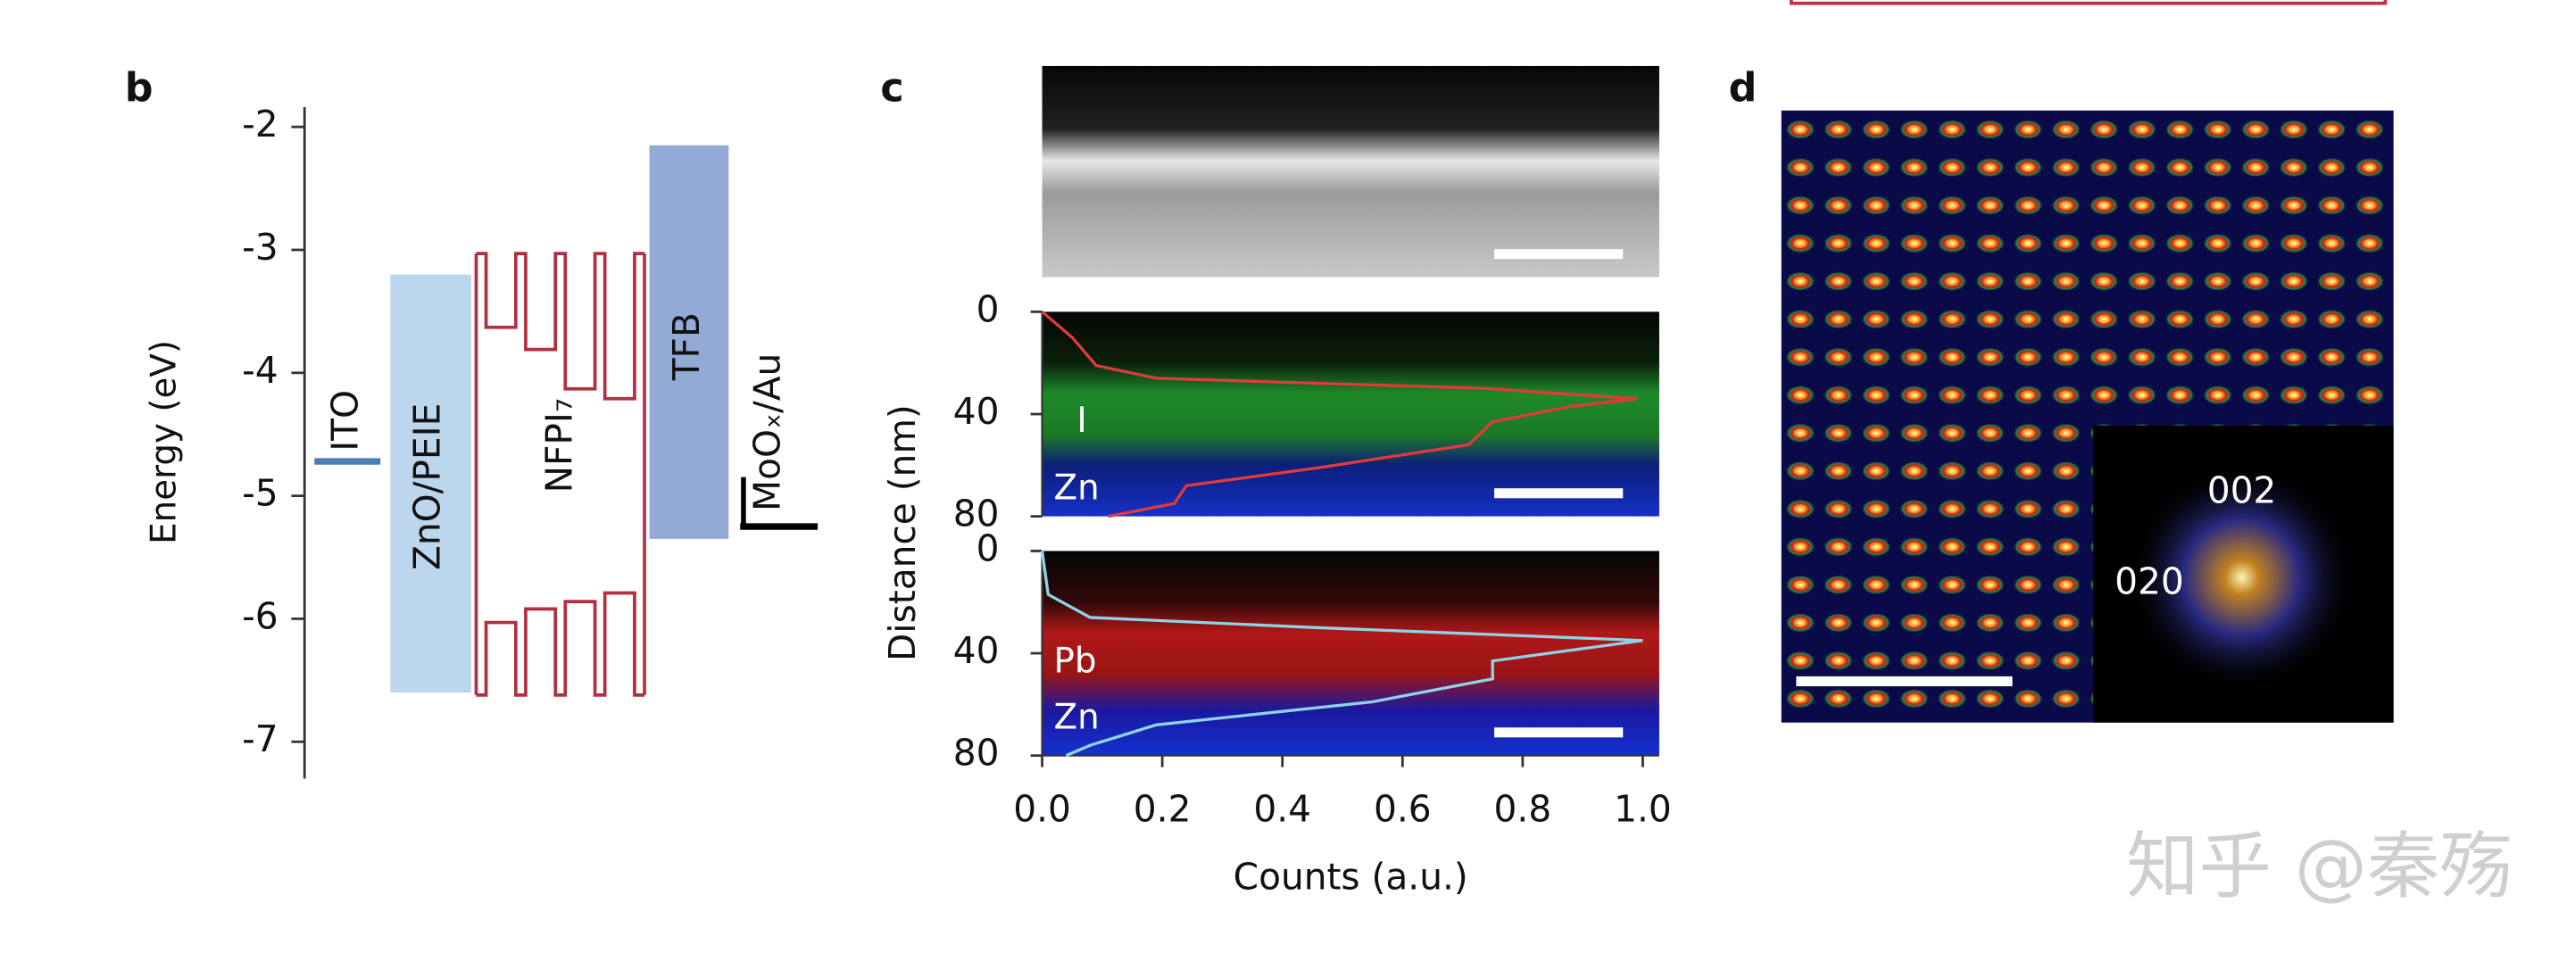 The width and height of the screenshot is (2576, 970). I want to click on y-axis-label: Energy (eV), so click(164, 442).